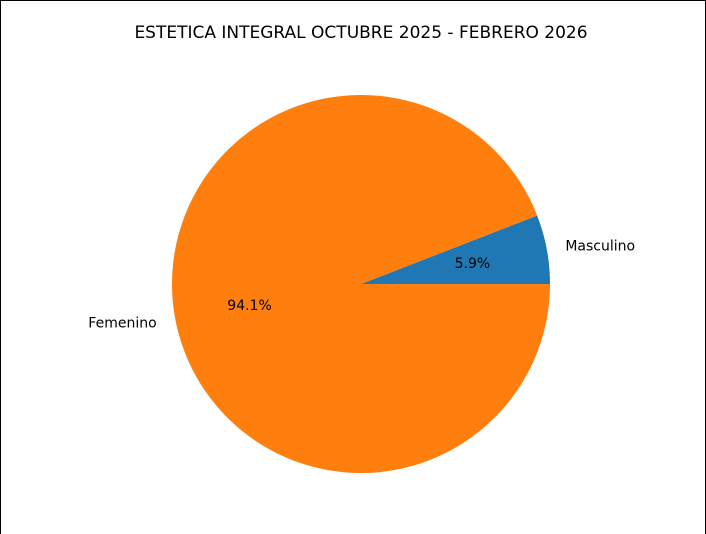 Image resolution: width=706 pixels, height=534 pixels. I want to click on pct-label-masculino: 5.9%, so click(473, 264).